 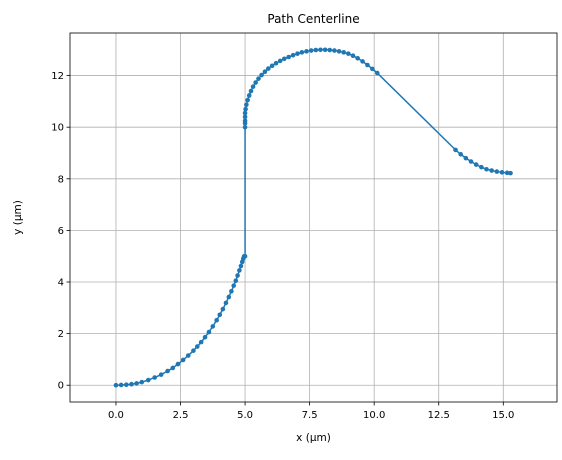 I want to click on y-tick-label: 6, so click(x=61, y=231).